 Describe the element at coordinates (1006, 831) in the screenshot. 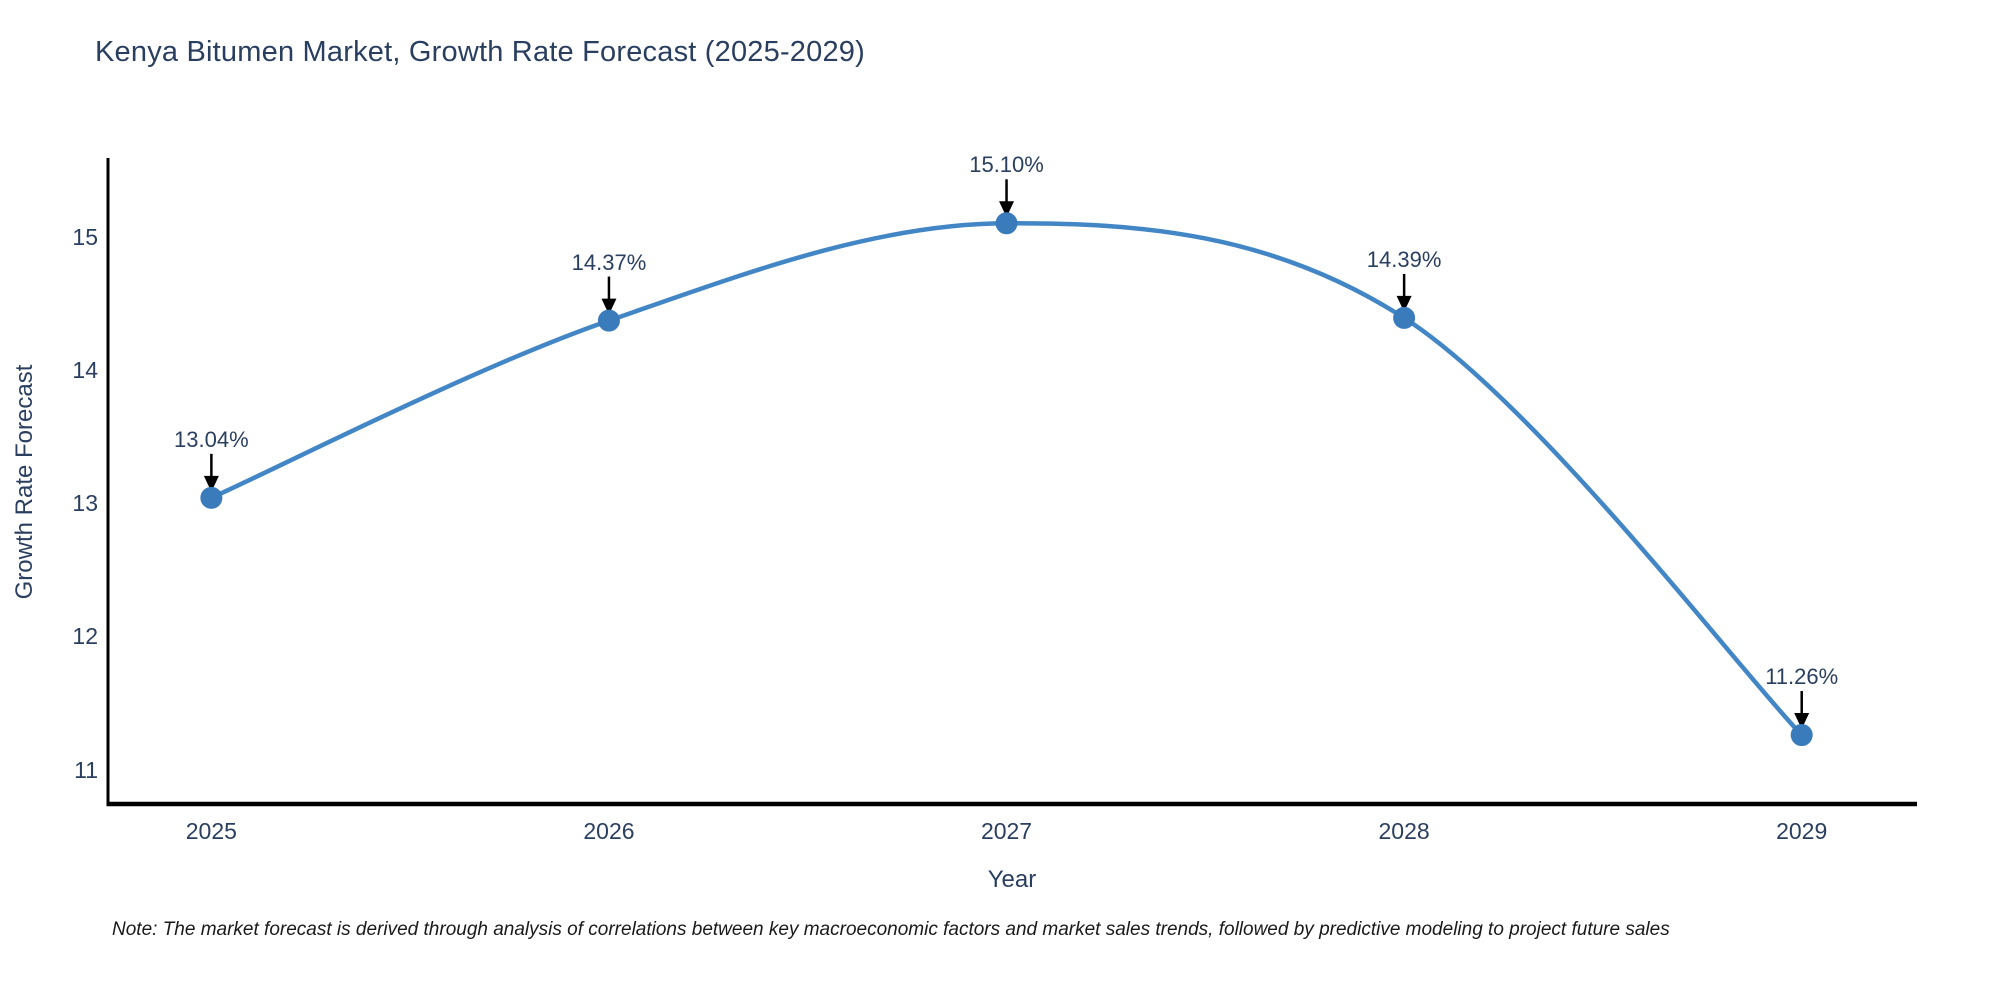

I see `x-tick-label: 2027` at that location.